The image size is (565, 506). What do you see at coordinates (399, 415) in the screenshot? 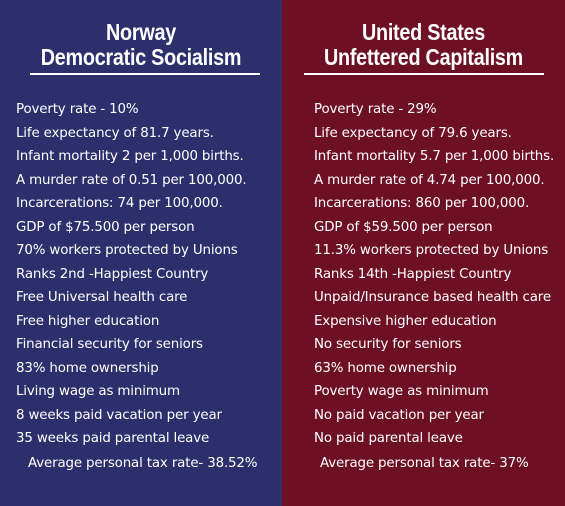
I see `us-stat-item: No paid vacation per year` at bounding box center [399, 415].